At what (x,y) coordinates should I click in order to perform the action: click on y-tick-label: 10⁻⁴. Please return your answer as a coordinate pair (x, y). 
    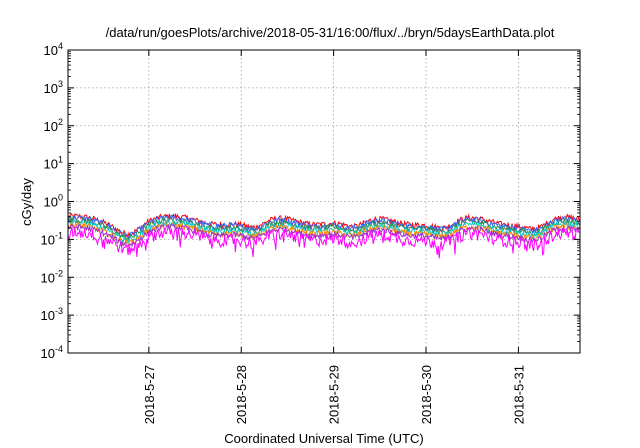
    Looking at the image, I should click on (52, 352).